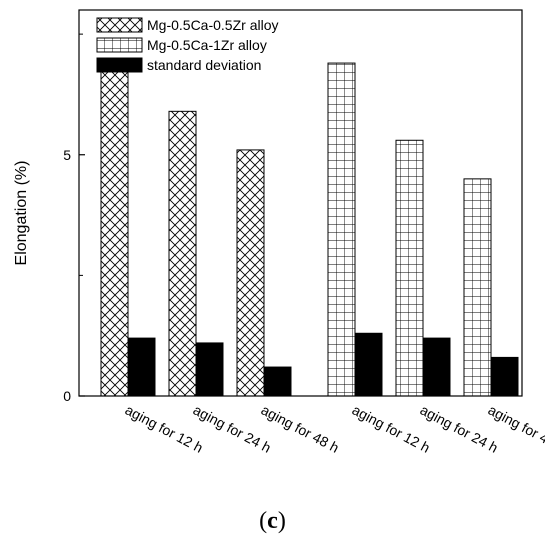  I want to click on legend-label: Mg-0.5Ca-0.5Zr alloy, so click(213, 25).